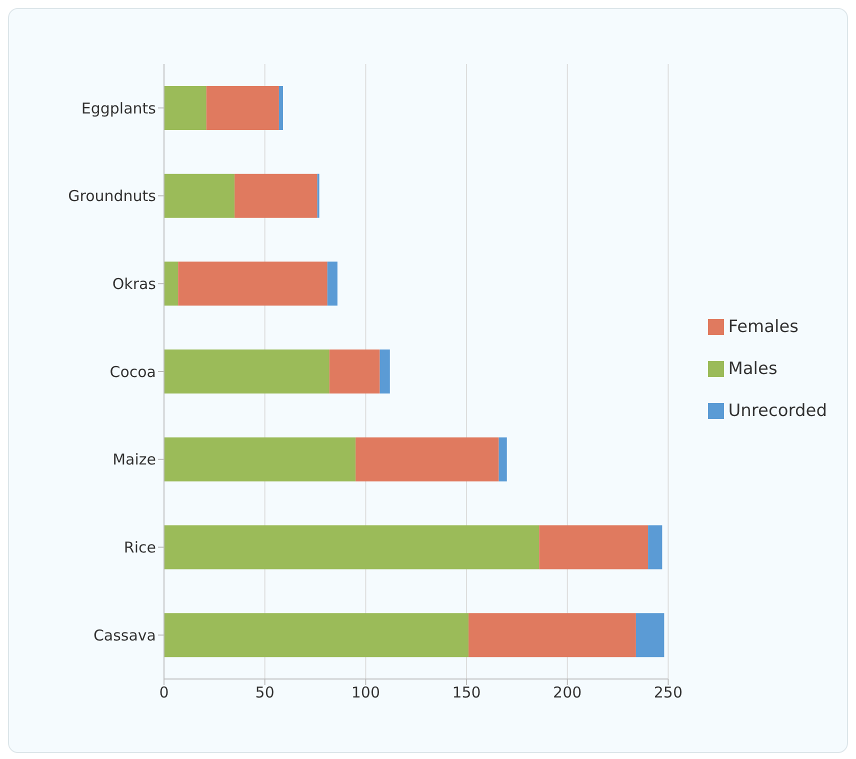 Image resolution: width=856 pixels, height=759 pixels. What do you see at coordinates (164, 693) in the screenshot?
I see `x-tick-label: 0` at bounding box center [164, 693].